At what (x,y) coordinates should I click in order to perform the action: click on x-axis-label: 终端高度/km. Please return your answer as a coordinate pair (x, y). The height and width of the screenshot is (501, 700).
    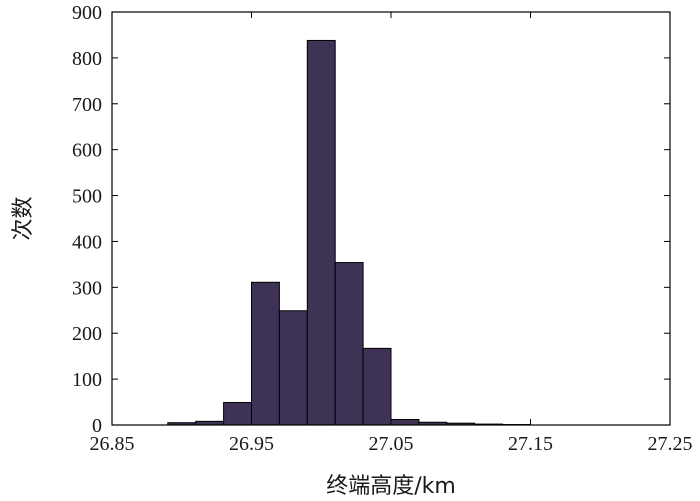
    Looking at the image, I should click on (391, 486).